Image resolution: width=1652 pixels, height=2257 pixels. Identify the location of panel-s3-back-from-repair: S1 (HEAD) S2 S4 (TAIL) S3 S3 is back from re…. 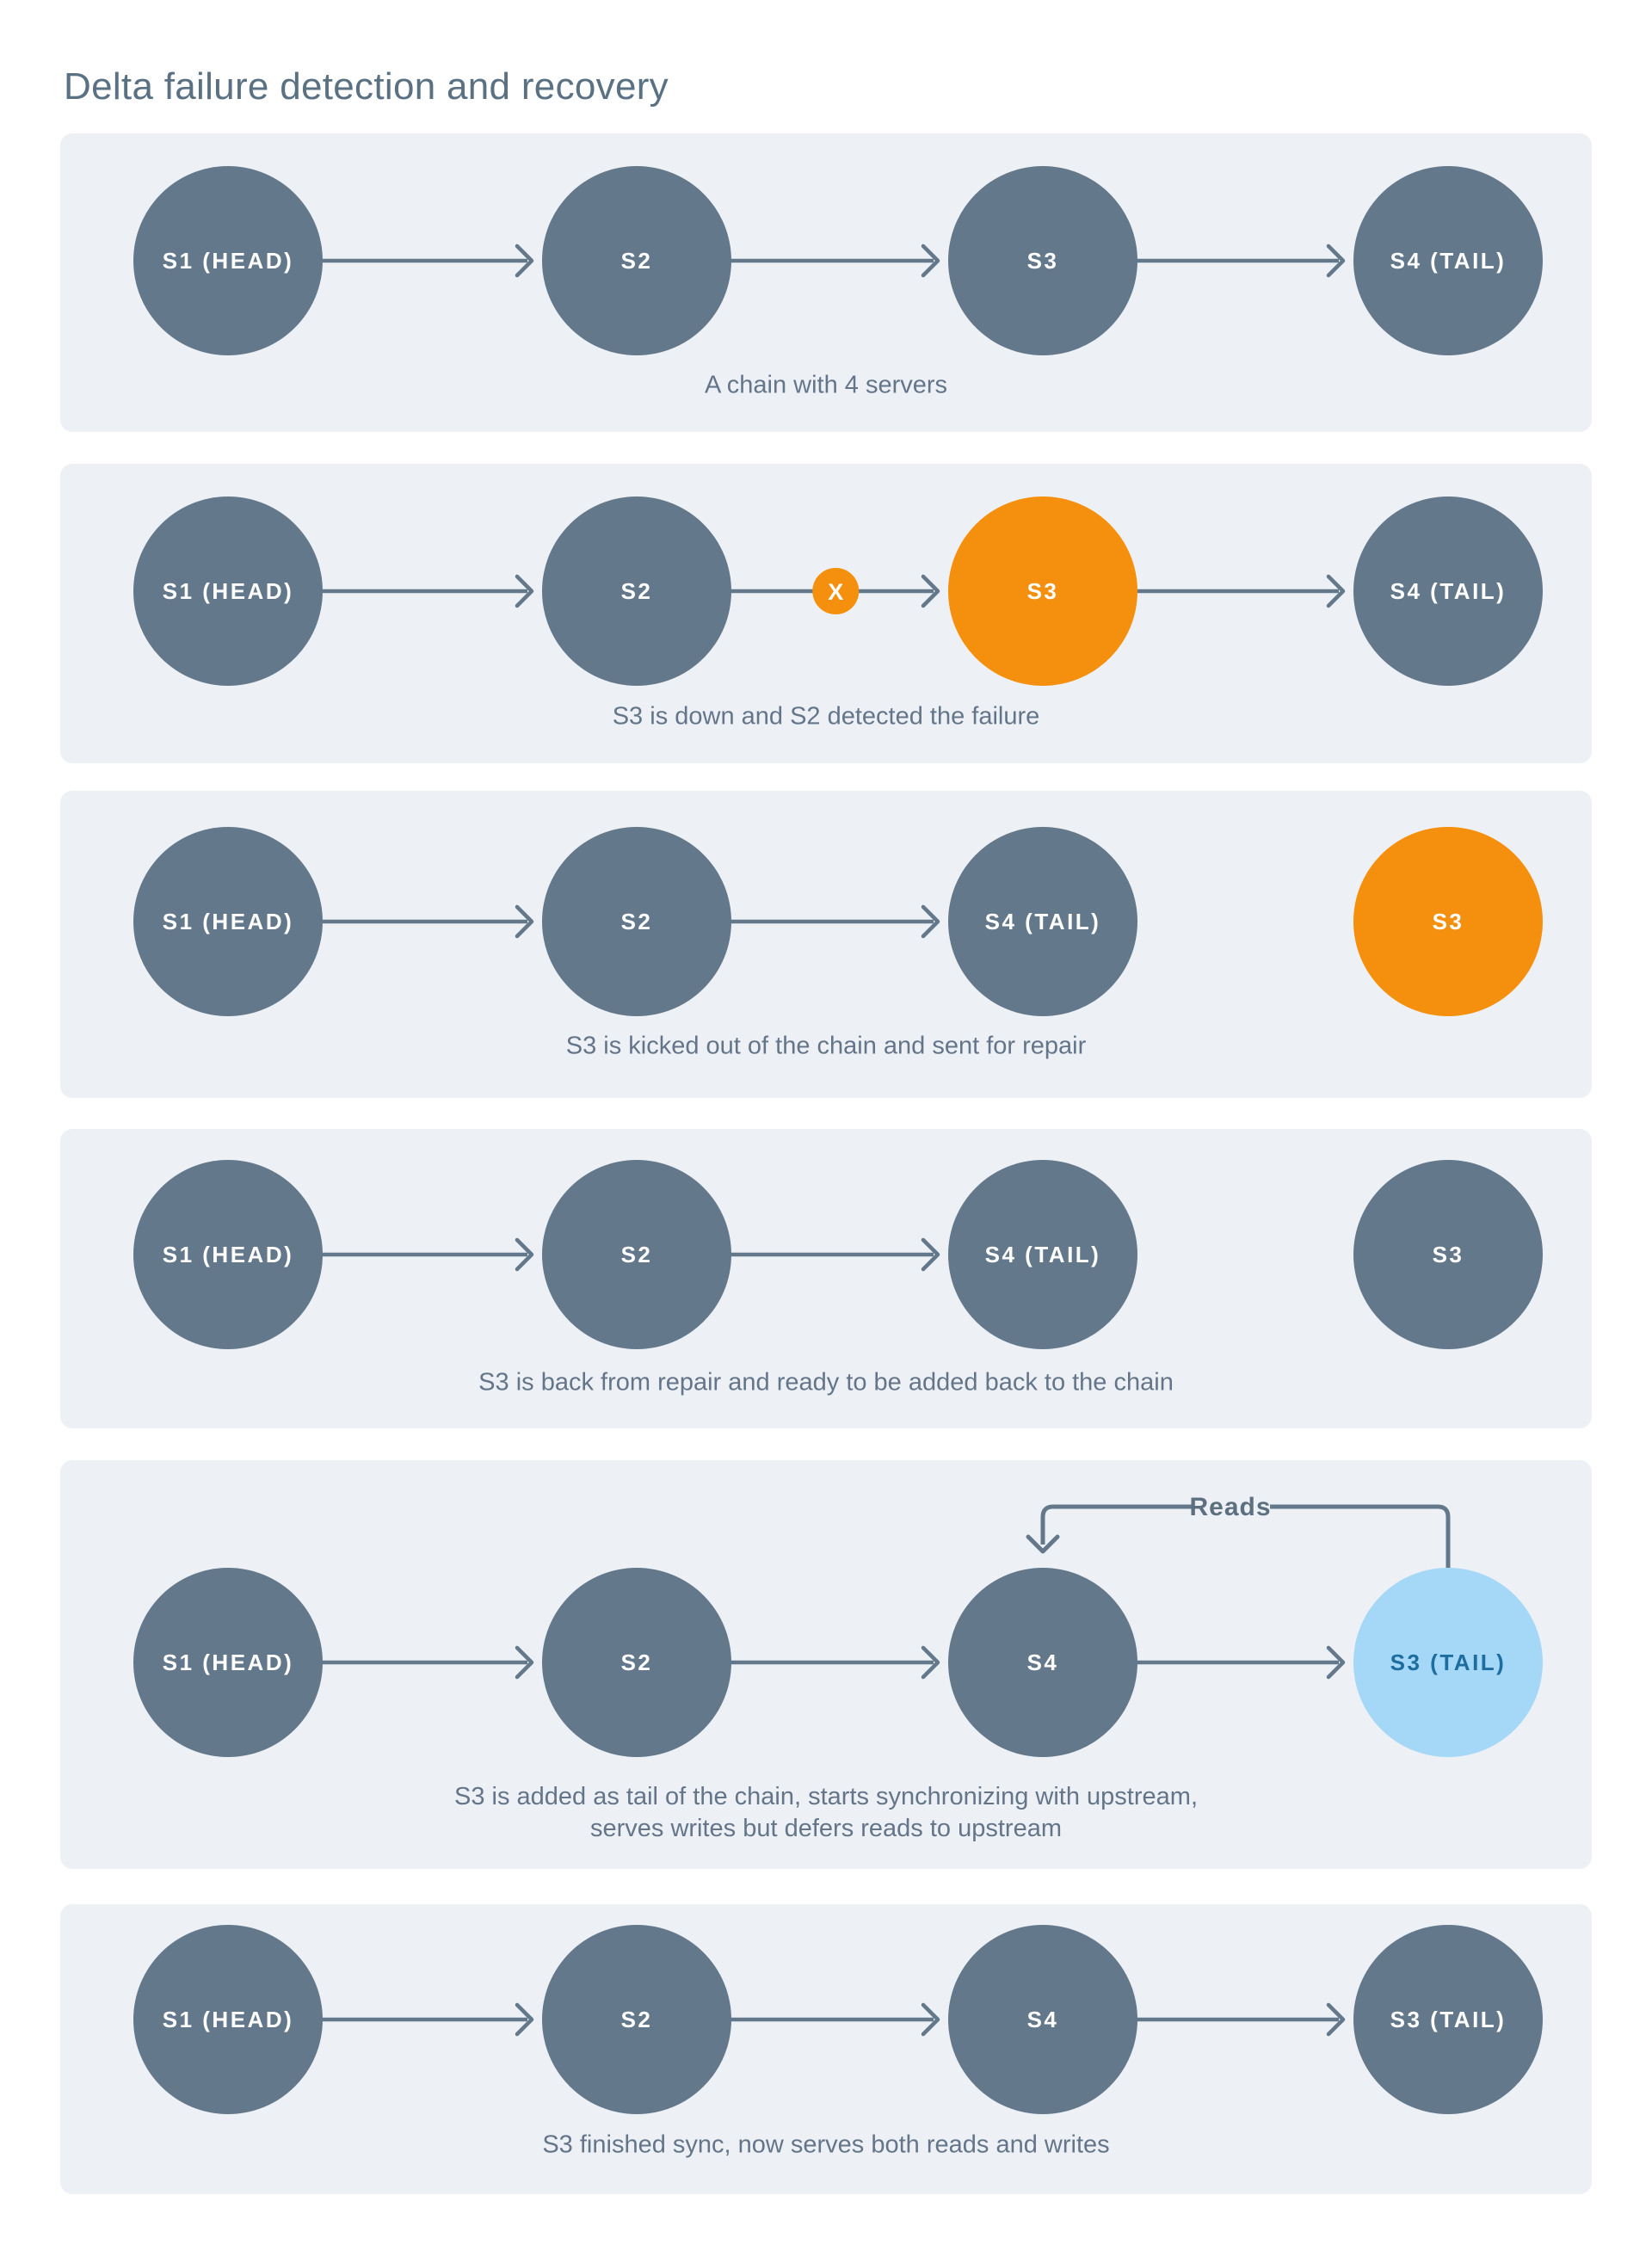
(826, 1278).